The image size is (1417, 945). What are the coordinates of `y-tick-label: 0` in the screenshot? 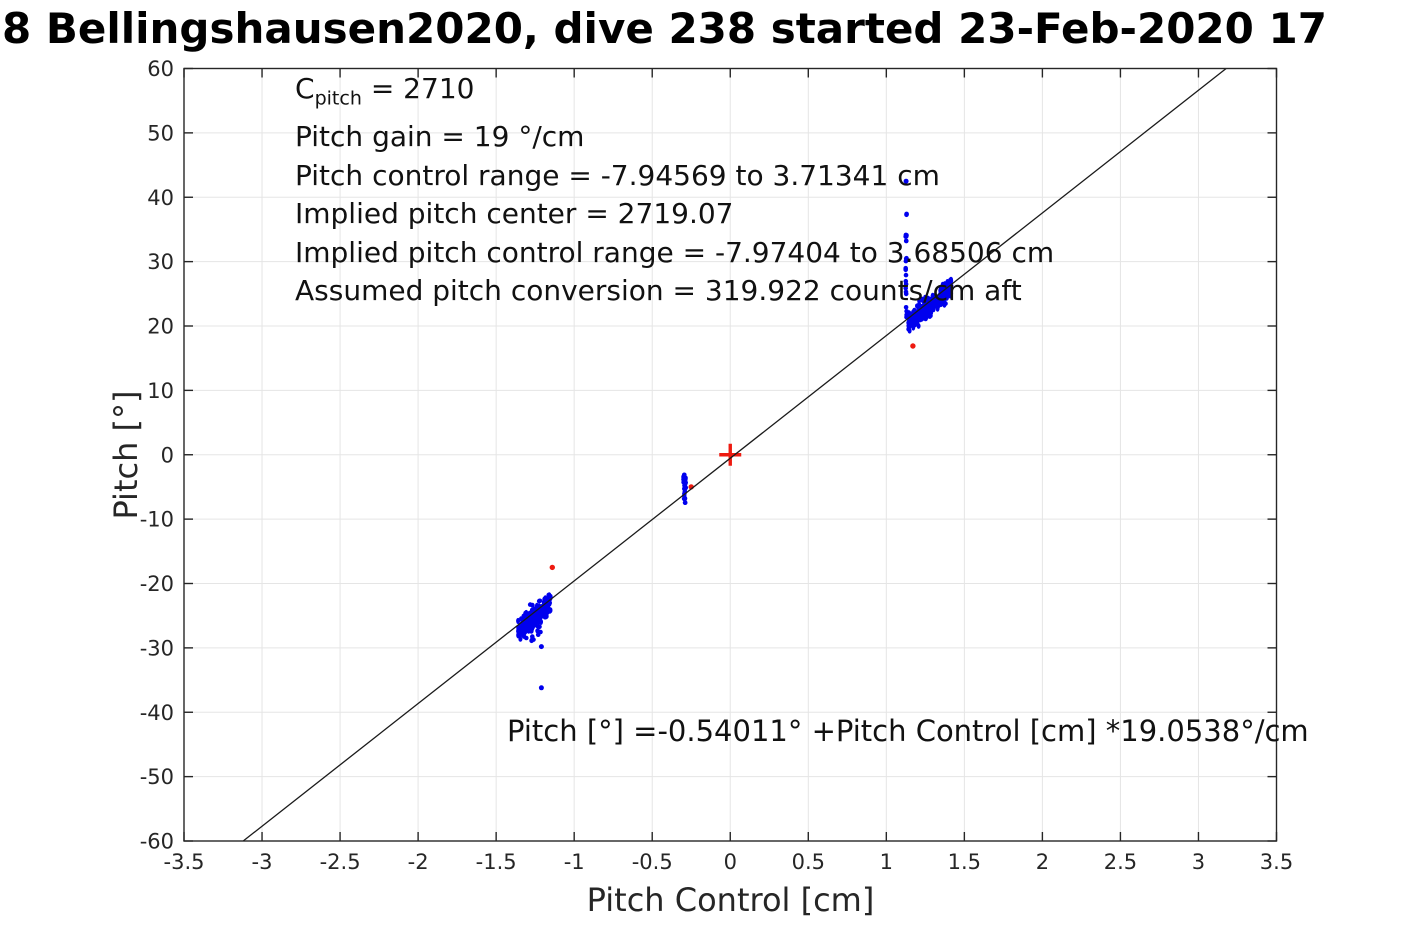 It's located at (167, 455).